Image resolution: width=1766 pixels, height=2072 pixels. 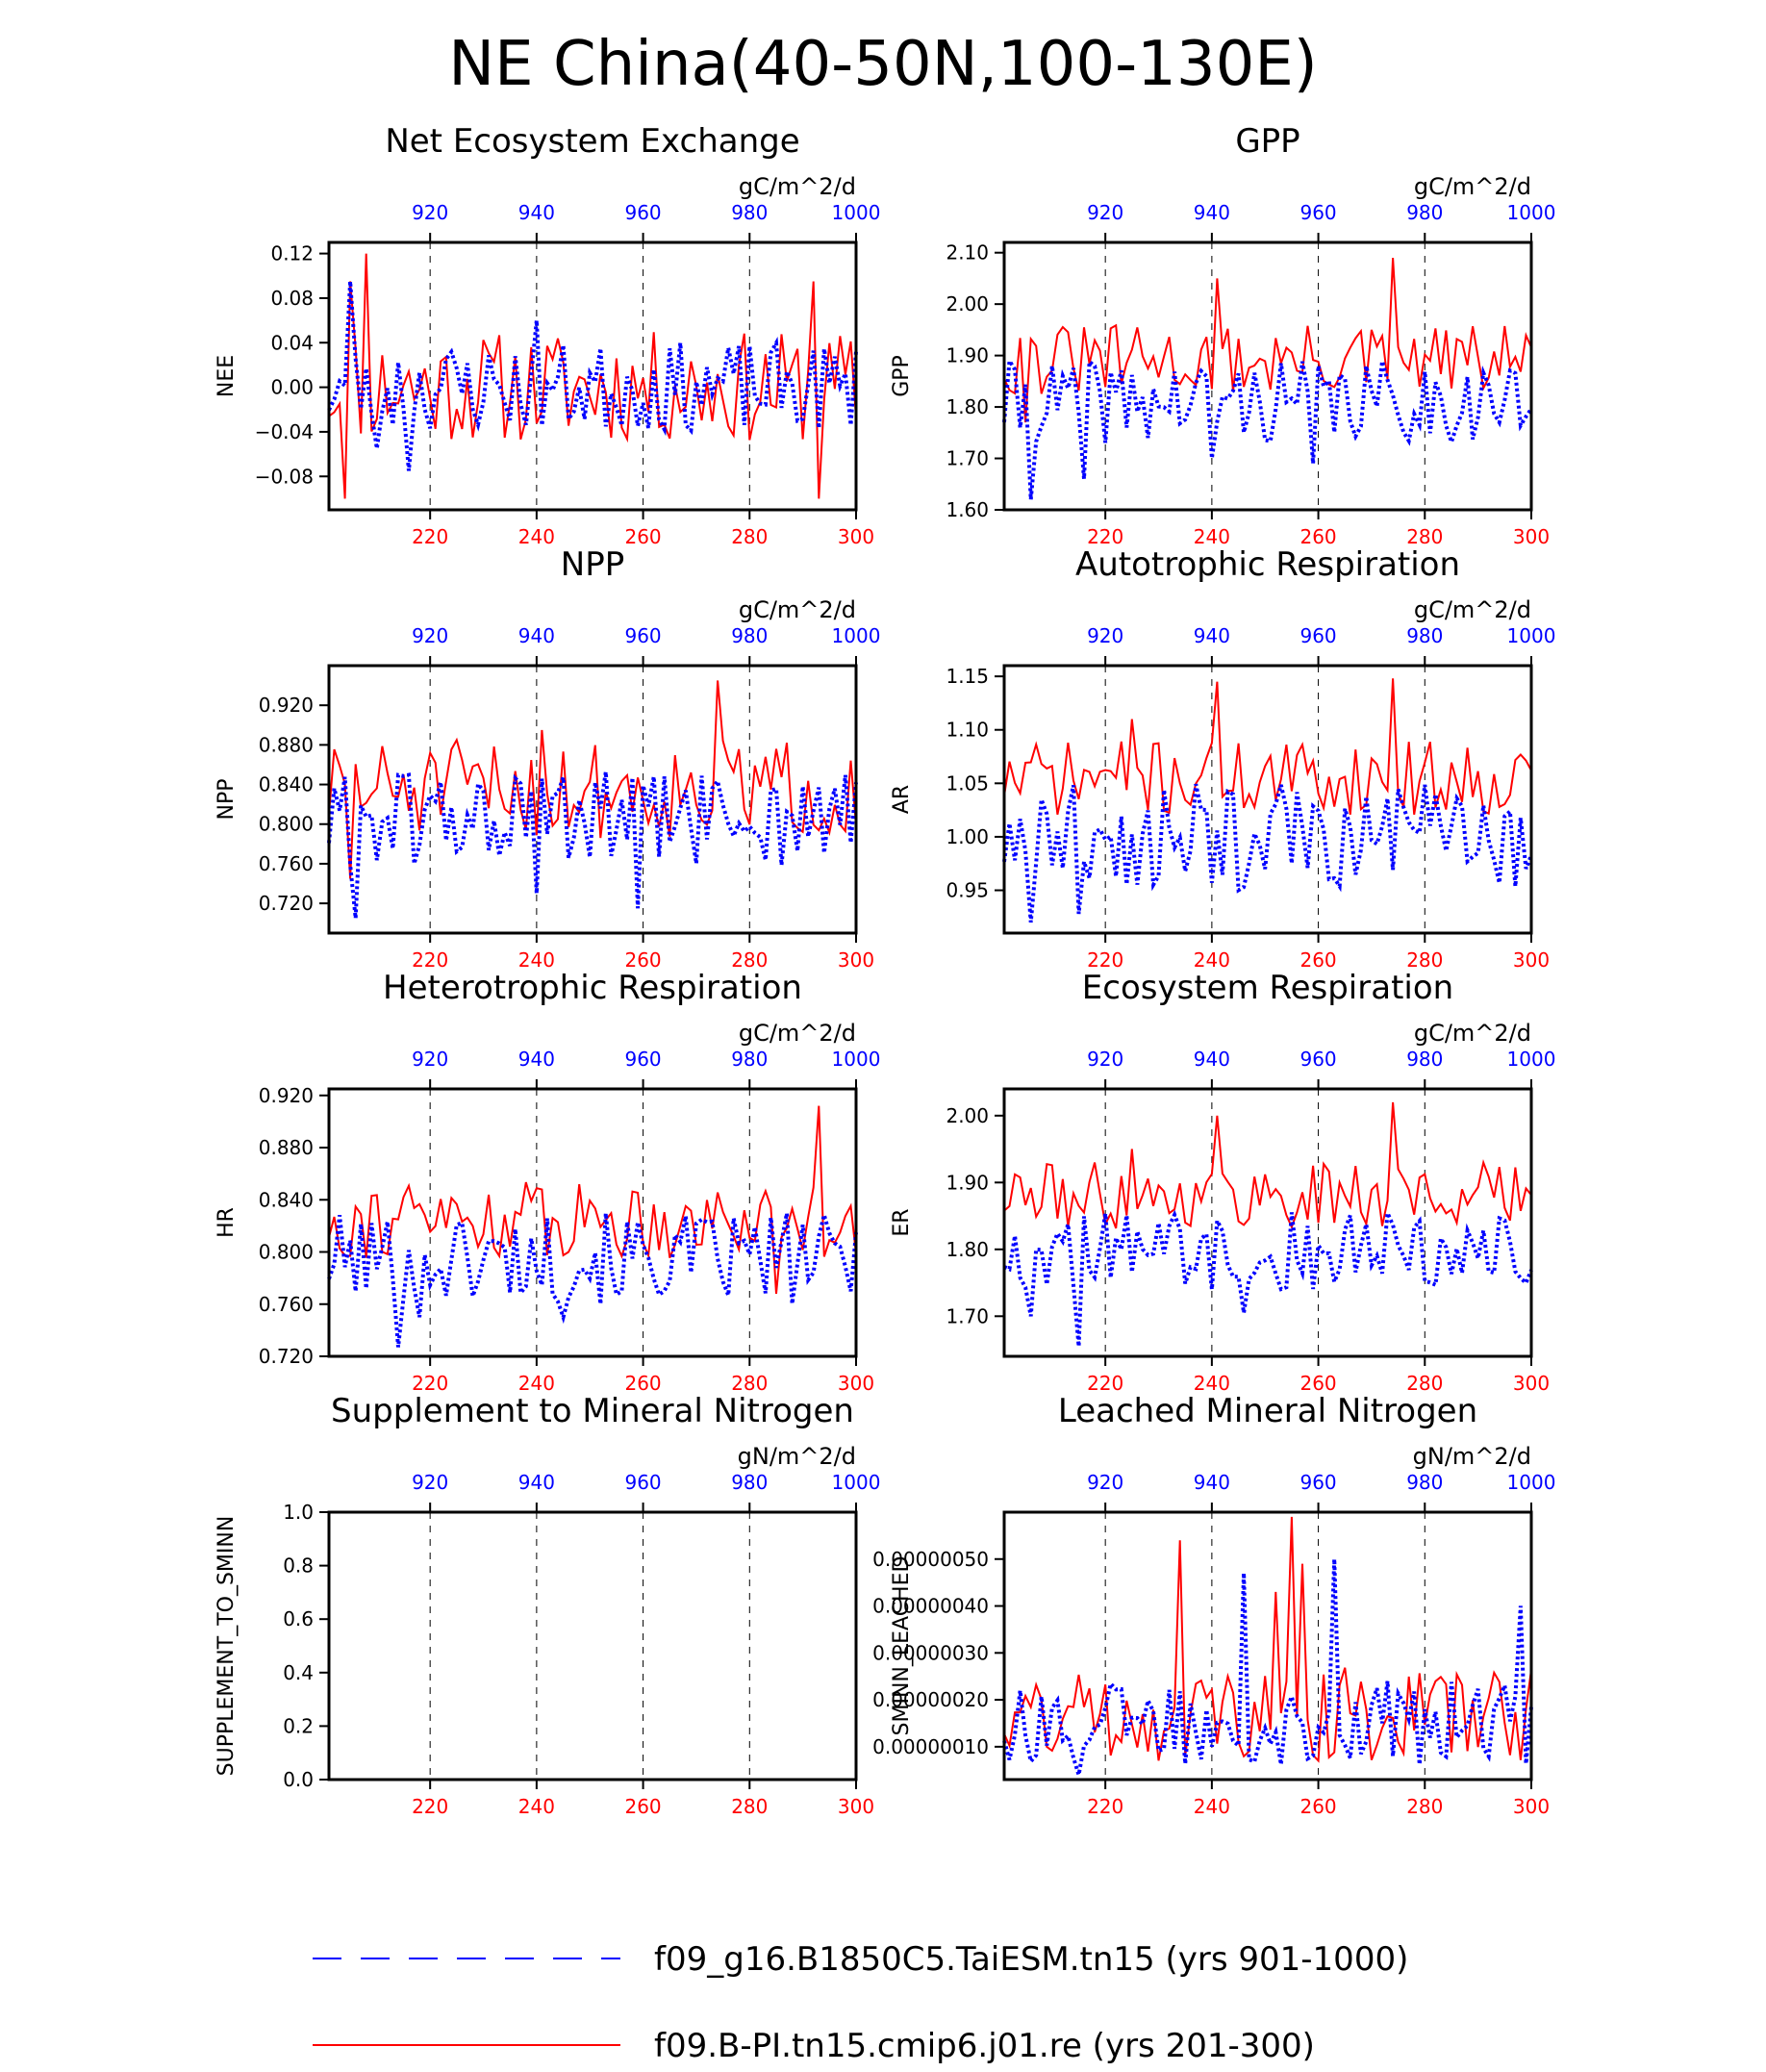 I want to click on y-axis-label: NEE, so click(x=226, y=376).